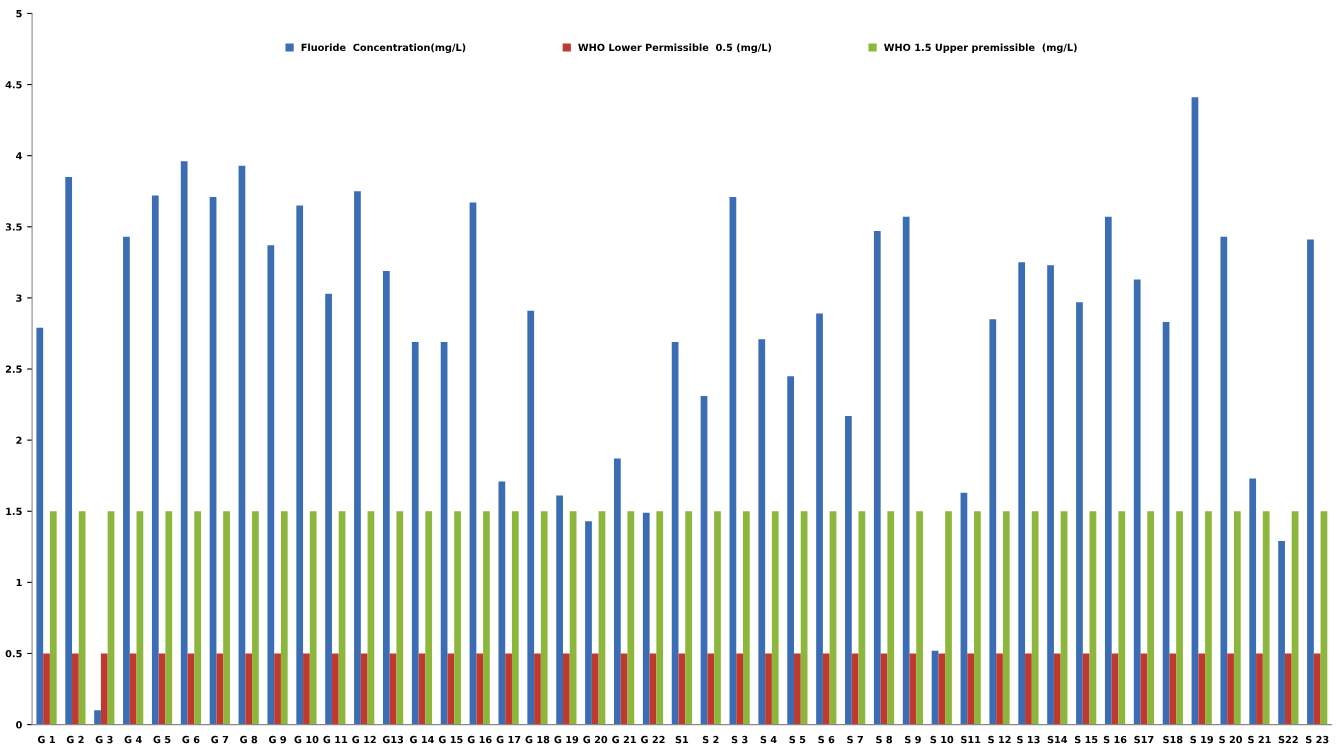  What do you see at coordinates (19, 156) in the screenshot?
I see `y-tick-label: 4` at bounding box center [19, 156].